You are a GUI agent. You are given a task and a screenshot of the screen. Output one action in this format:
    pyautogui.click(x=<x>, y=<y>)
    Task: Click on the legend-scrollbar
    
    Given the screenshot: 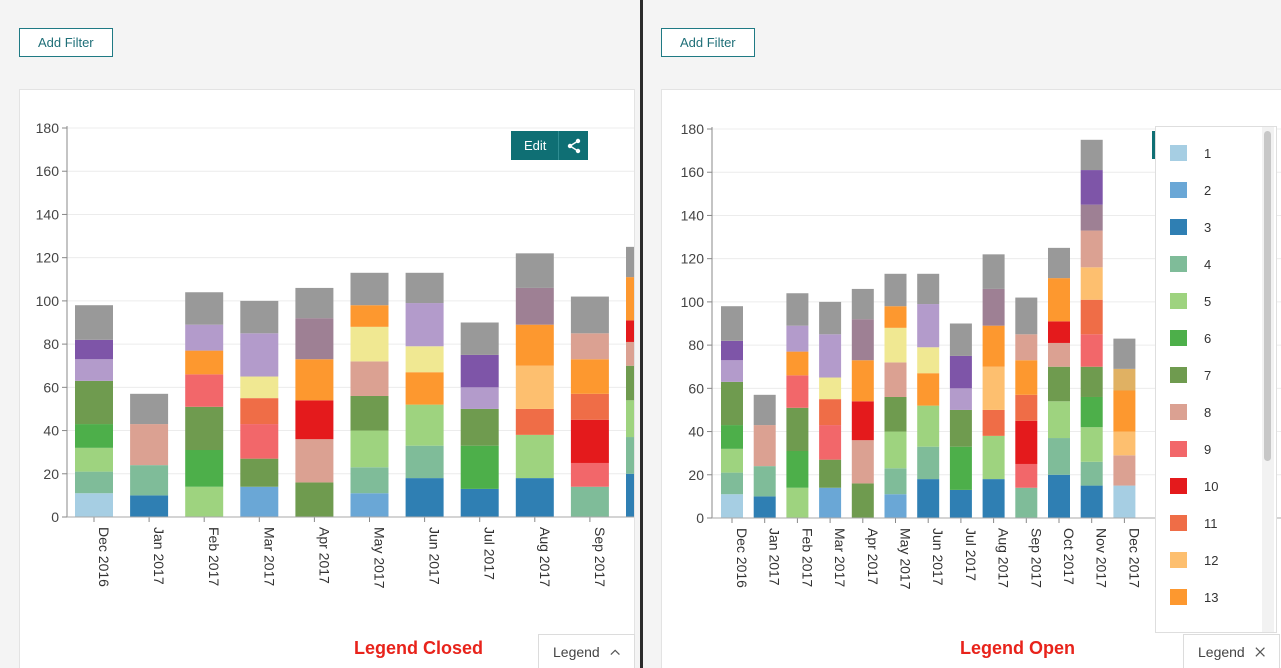 What is the action you would take?
    pyautogui.click(x=1268, y=379)
    